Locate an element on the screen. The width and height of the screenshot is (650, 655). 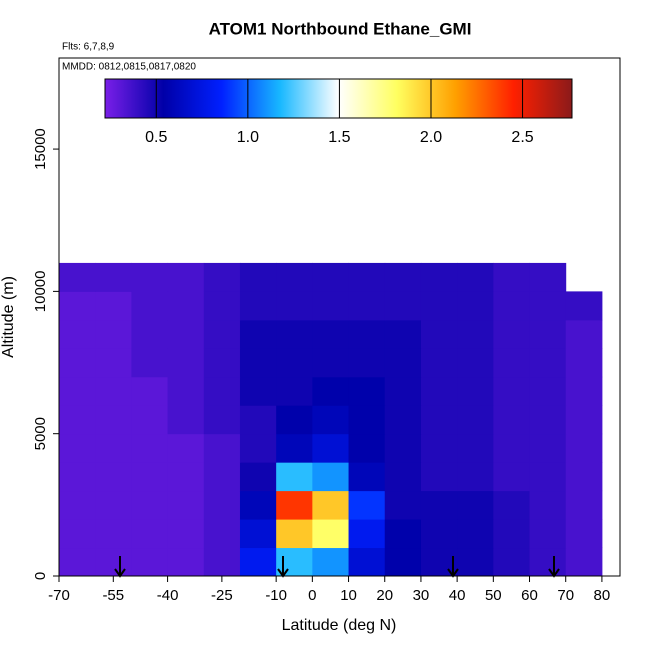
x-tick-label: 70 is located at coordinates (565, 595).